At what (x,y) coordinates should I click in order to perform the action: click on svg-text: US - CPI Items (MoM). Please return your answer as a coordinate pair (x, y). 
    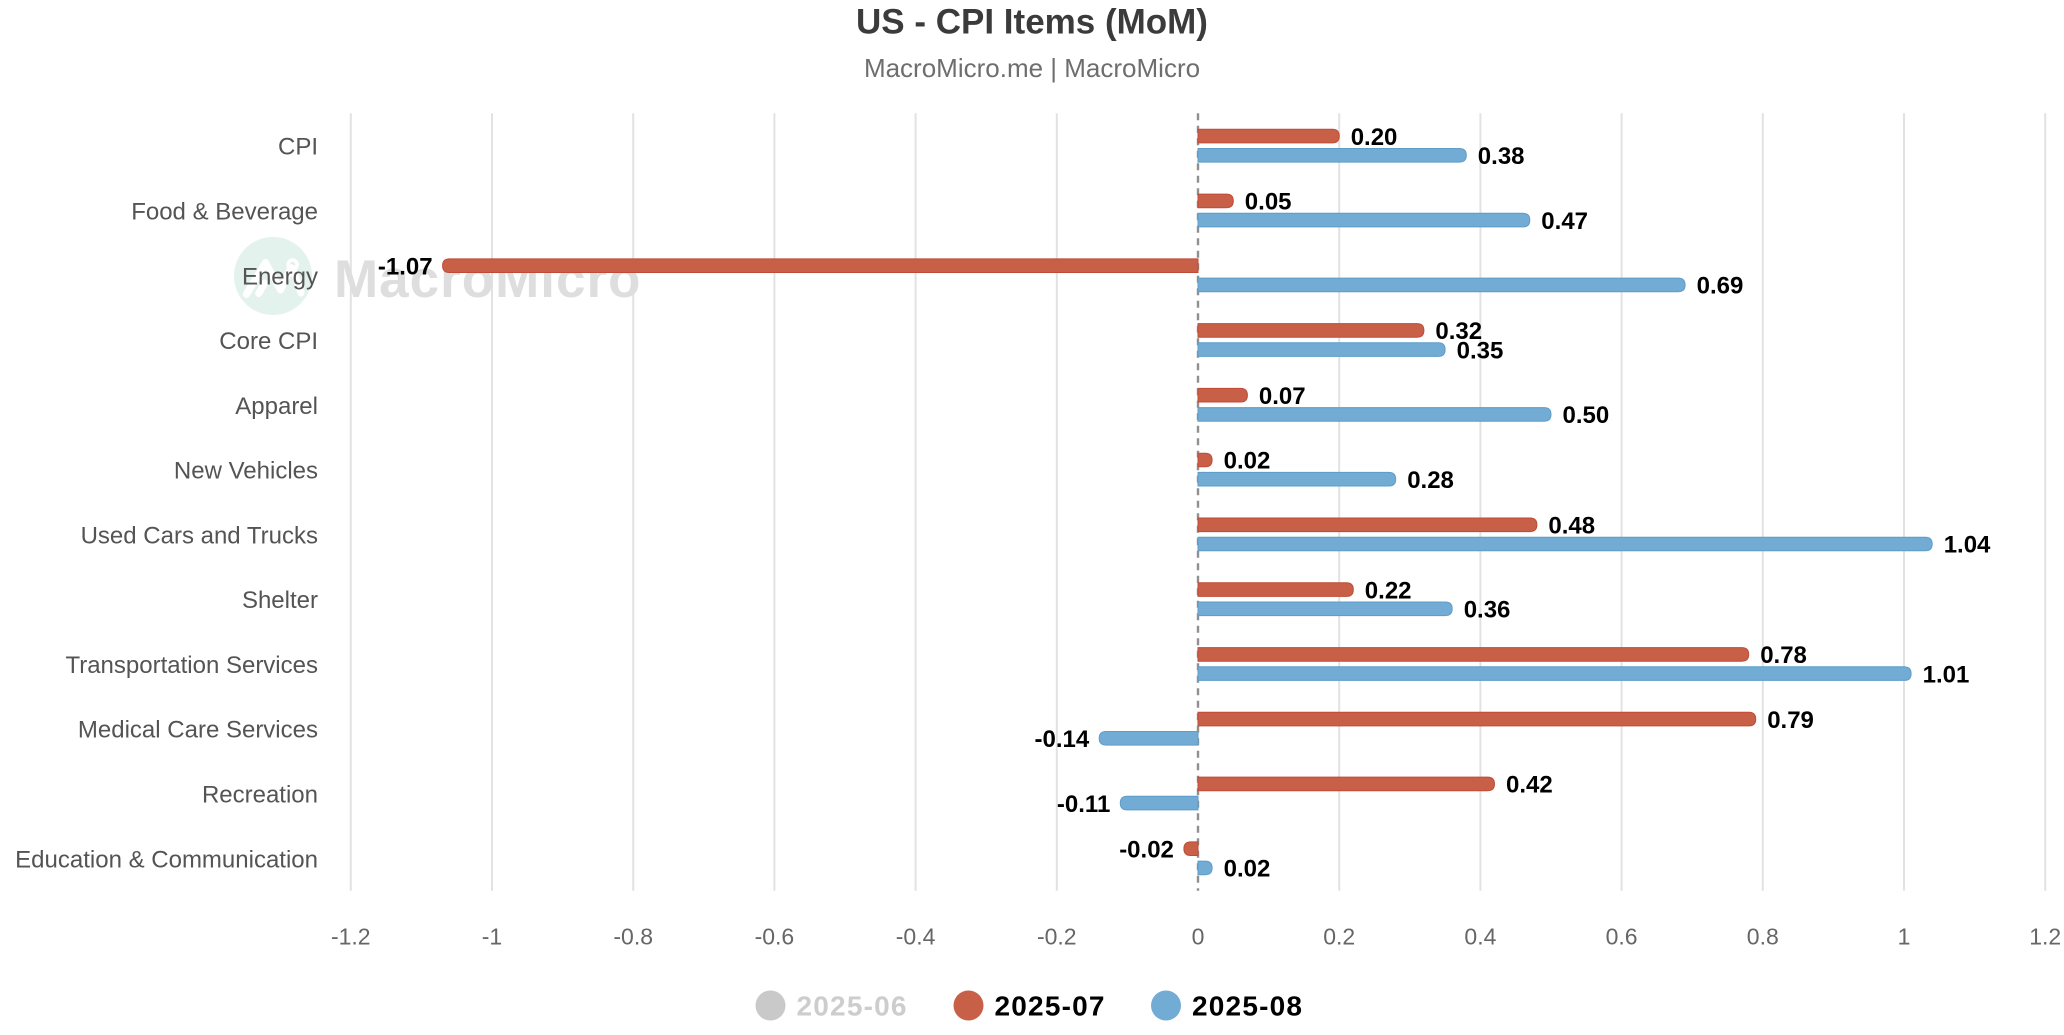
    Looking at the image, I should click on (1032, 22).